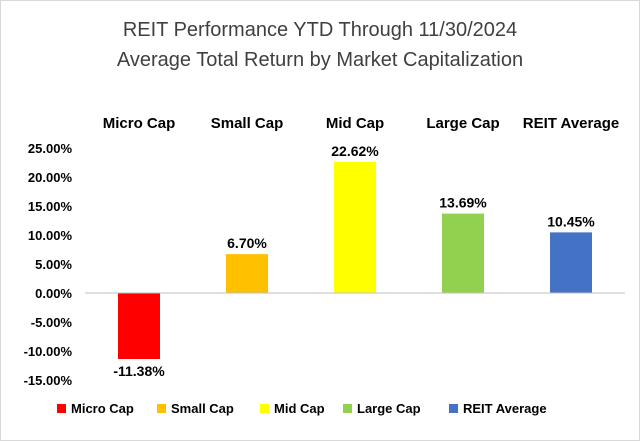  What do you see at coordinates (48, 351) in the screenshot?
I see `y-tick-label: -10.00%` at bounding box center [48, 351].